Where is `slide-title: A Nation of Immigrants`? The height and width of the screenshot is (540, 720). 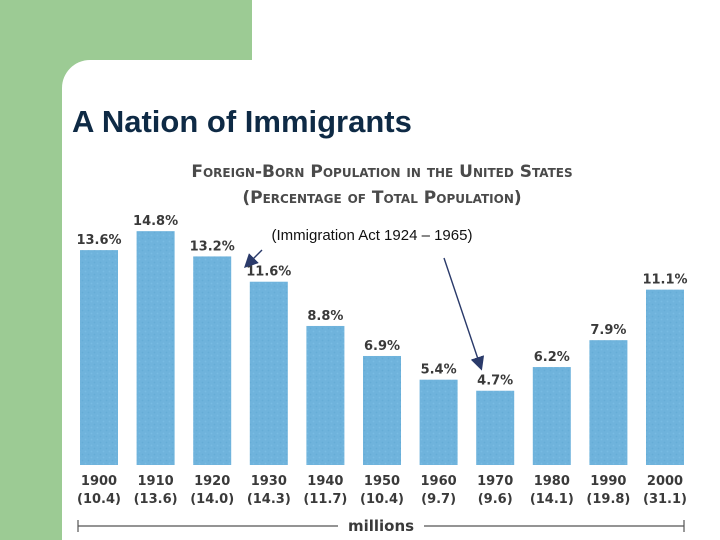 slide-title: A Nation of Immigrants is located at coordinates (242, 121).